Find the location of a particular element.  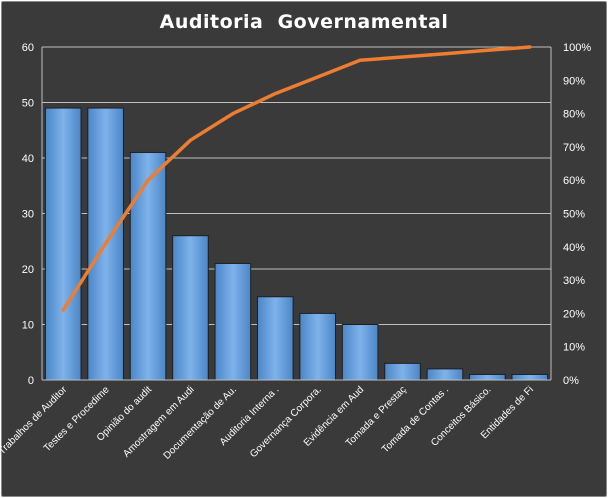

y2-tick-label: 40% is located at coordinates (574, 248).